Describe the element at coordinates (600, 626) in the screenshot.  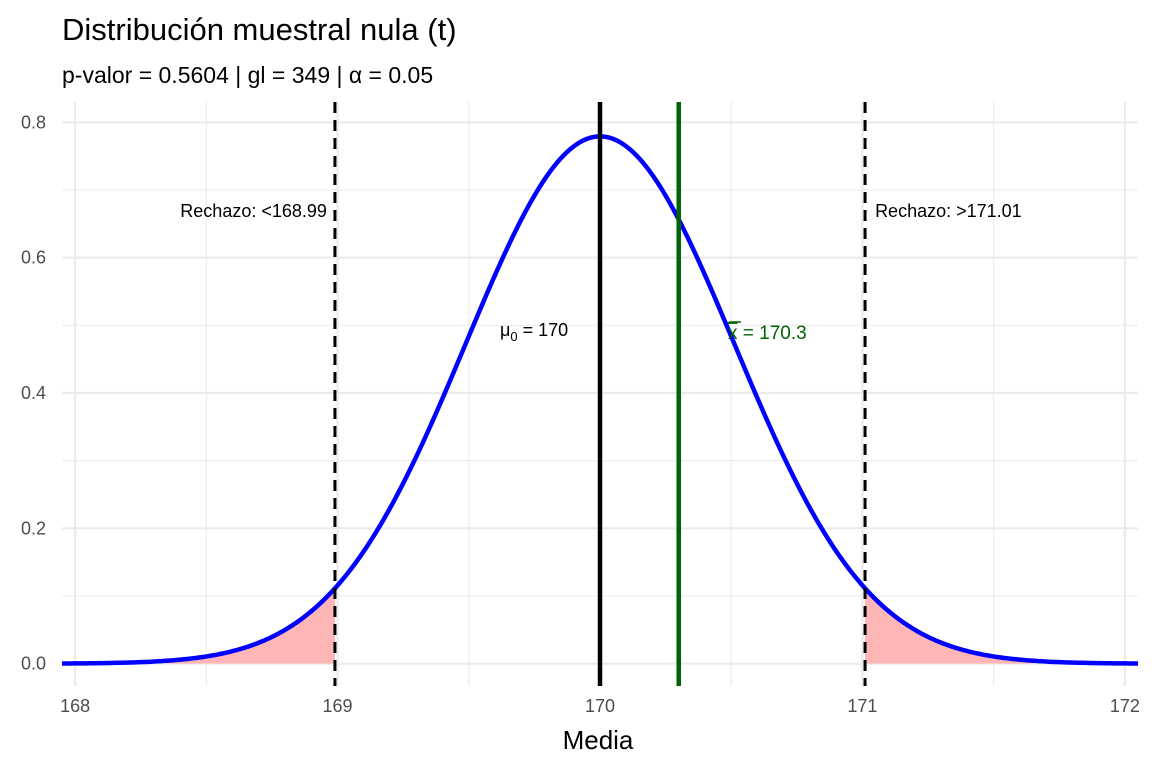
I see `rejection-areas` at that location.